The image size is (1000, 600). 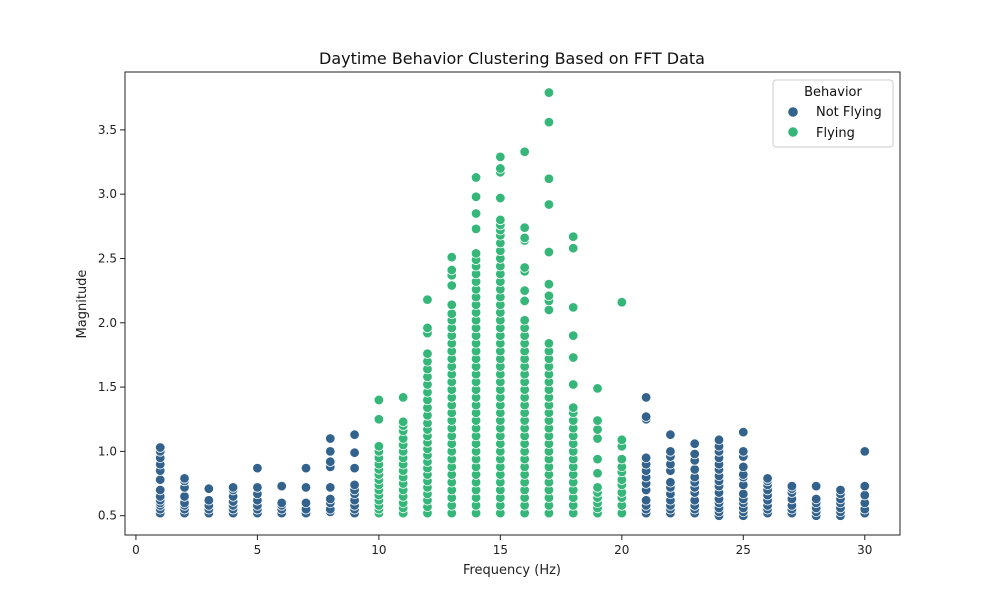 What do you see at coordinates (258, 550) in the screenshot?
I see `x-tick-label: 5` at bounding box center [258, 550].